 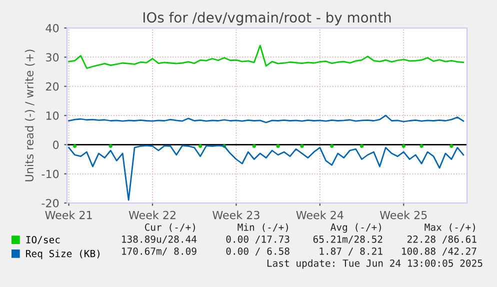 I want to click on text: 0.00 / 6.58, so click(x=258, y=251).